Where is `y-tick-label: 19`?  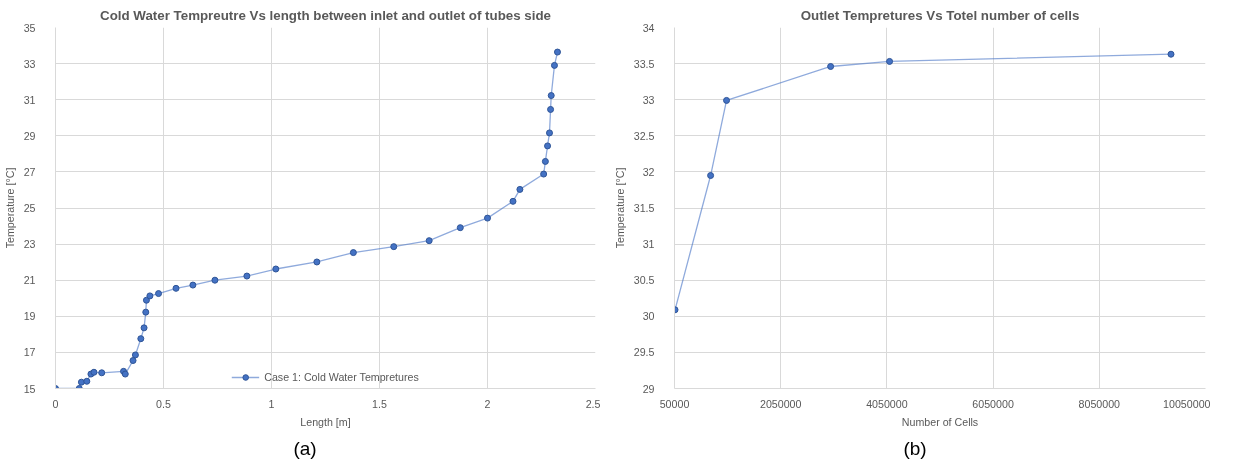
y-tick-label: 19 is located at coordinates (29, 316).